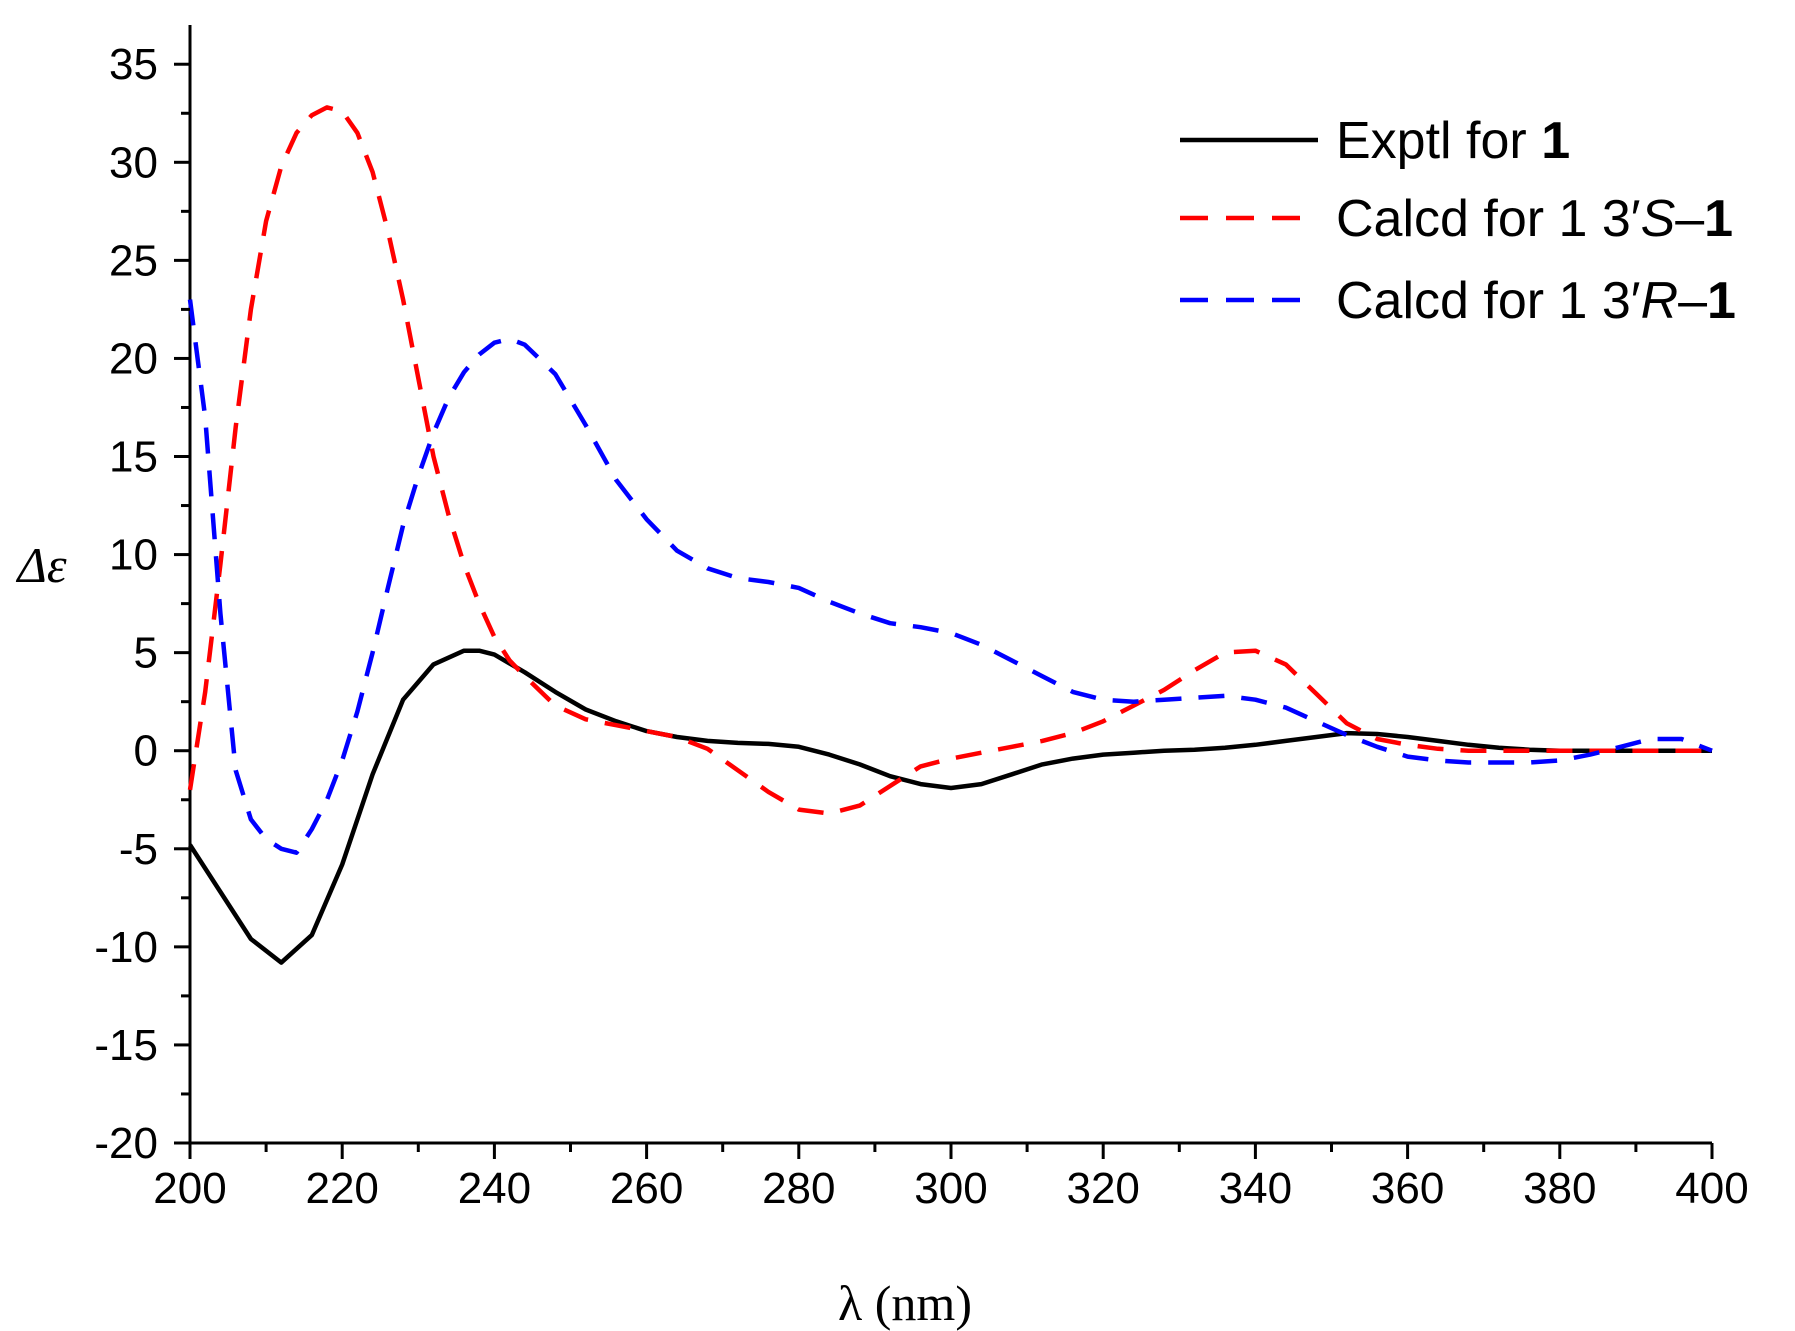 Image resolution: width=1795 pixels, height=1331 pixels. What do you see at coordinates (1711, 1188) in the screenshot?
I see `x-tick-label: 400` at bounding box center [1711, 1188].